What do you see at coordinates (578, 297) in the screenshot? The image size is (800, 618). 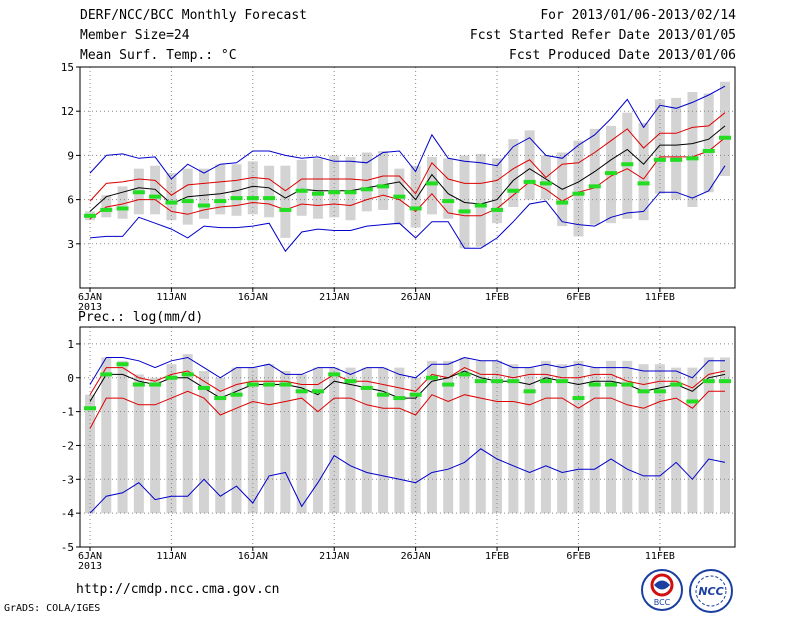 I see `temp-xtick-label: 6FEB` at bounding box center [578, 297].